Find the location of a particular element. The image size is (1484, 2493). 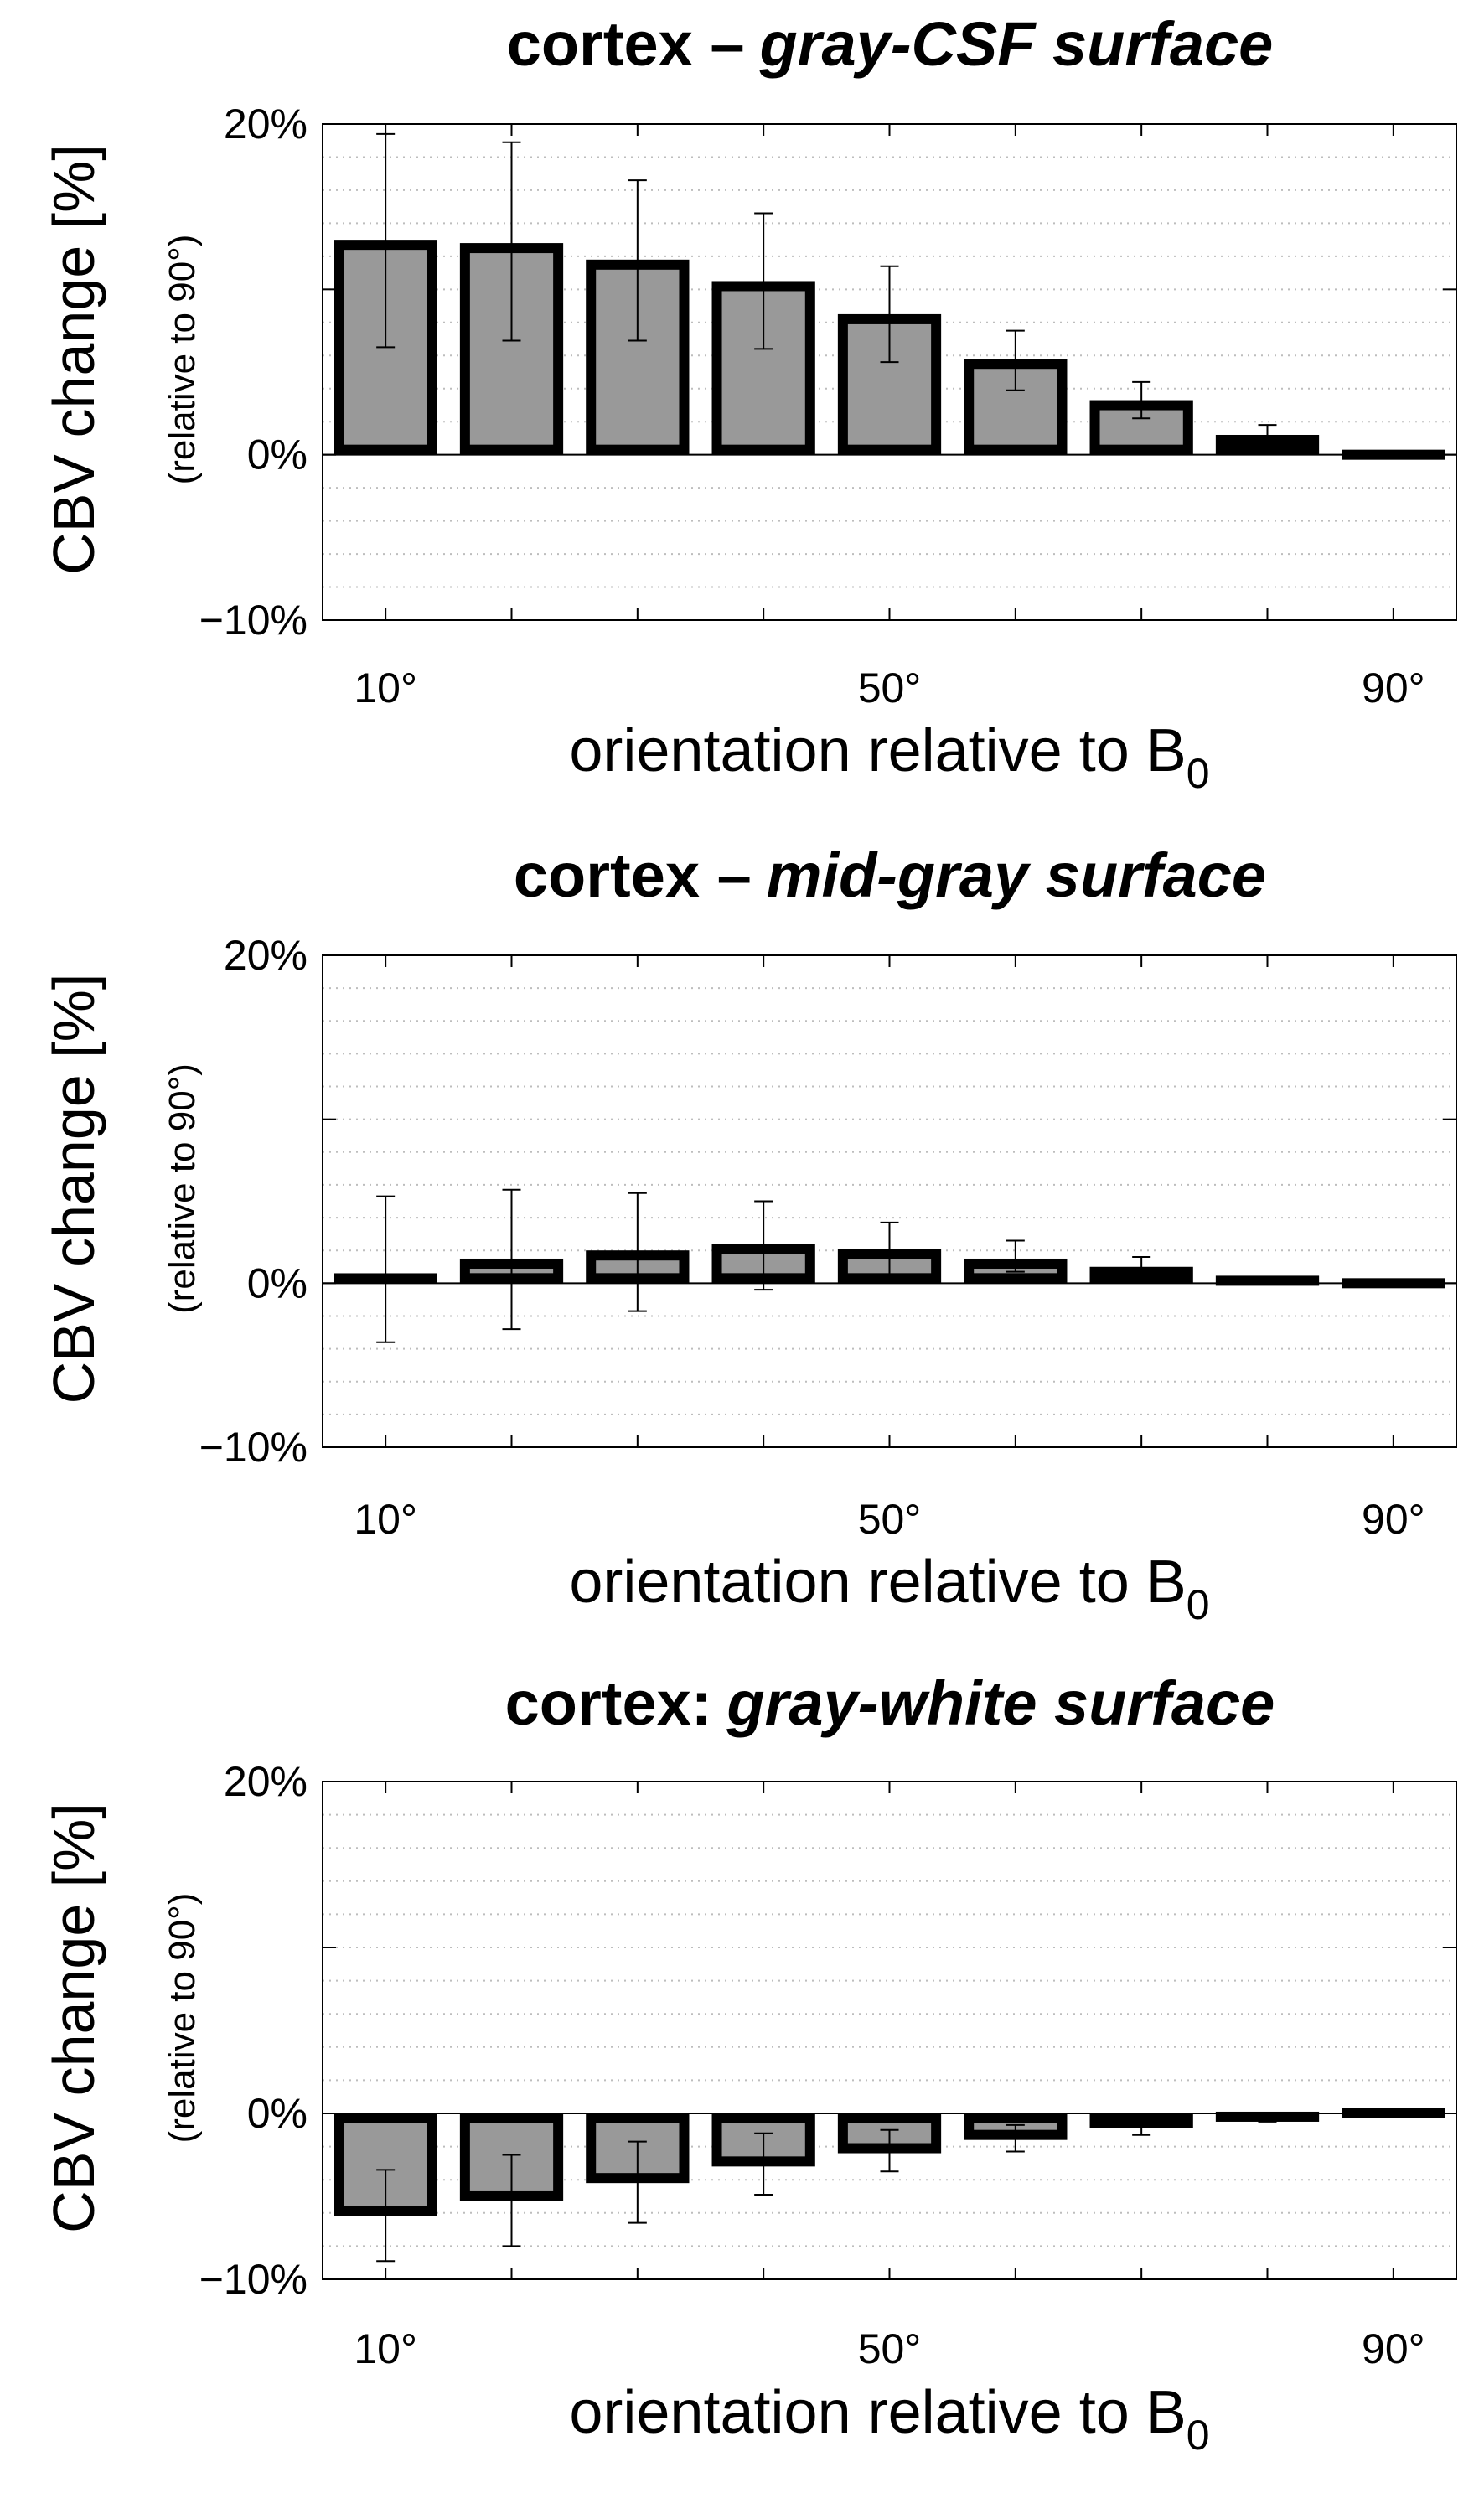

bar is located at coordinates (638, 357).